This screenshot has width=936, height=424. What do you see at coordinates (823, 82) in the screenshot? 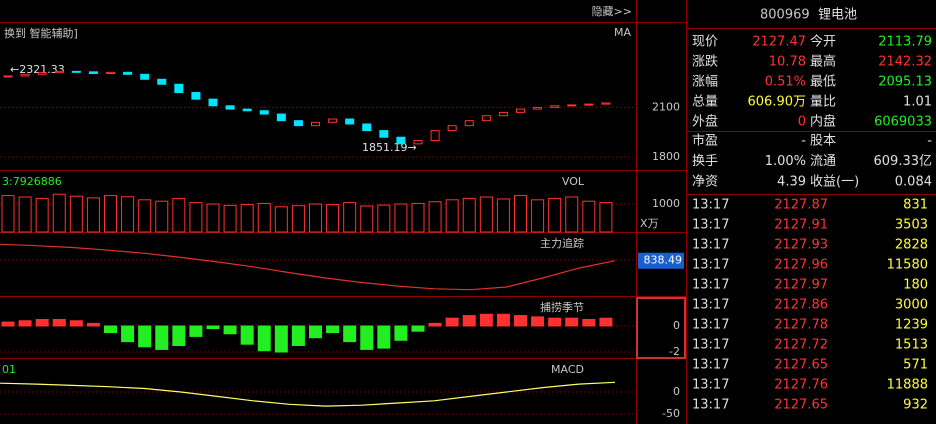
I see `quote-label: 最低` at bounding box center [823, 82].